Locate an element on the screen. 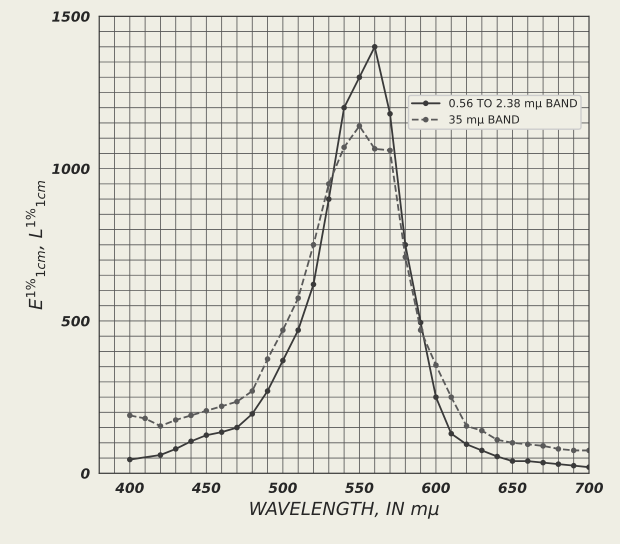 This screenshot has width=620, height=544. x-axis-title: WAVELENGTH, IN mμ is located at coordinates (344, 510).